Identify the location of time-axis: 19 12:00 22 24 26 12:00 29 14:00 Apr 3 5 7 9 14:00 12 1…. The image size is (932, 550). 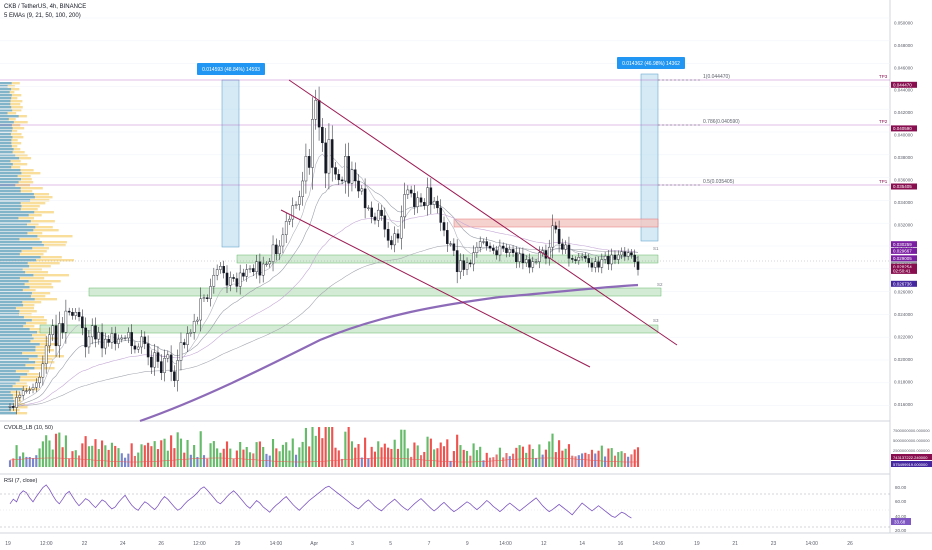
(429, 544).